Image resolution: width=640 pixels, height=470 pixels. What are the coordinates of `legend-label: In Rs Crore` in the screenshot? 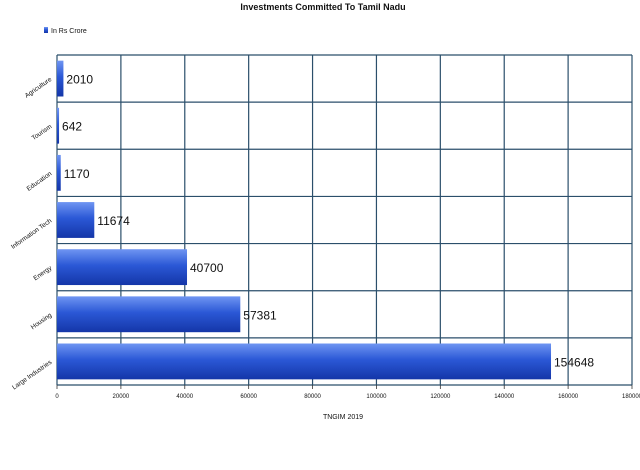 It's located at (69, 31).